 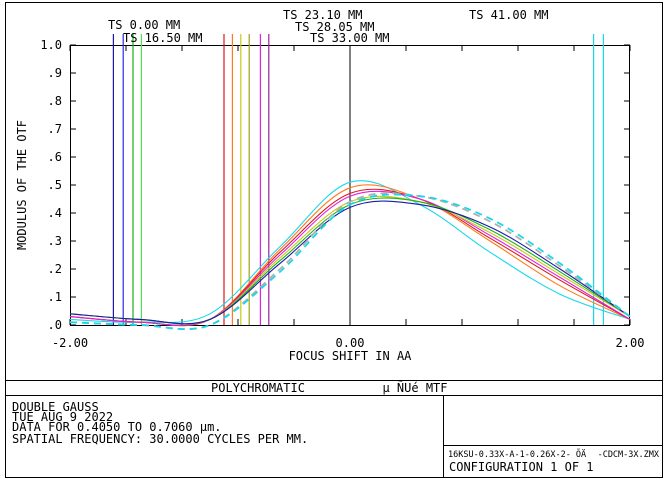 What do you see at coordinates (117, 427) in the screenshot?
I see `footer-line-3: DATA FOR 0.4050 TO 0.7060 µm.` at bounding box center [117, 427].